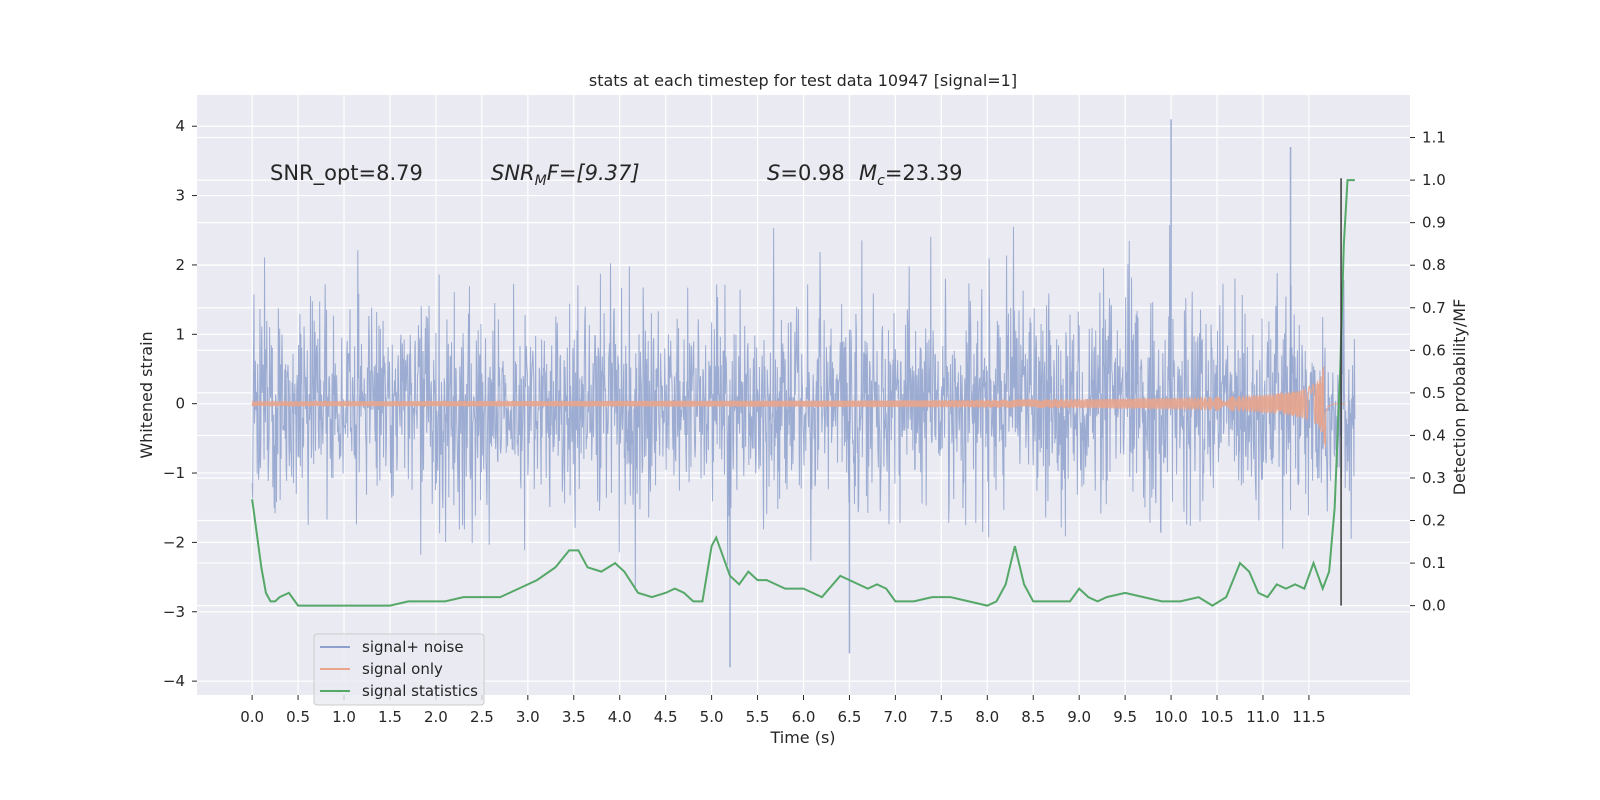 This screenshot has height=800, width=1600. What do you see at coordinates (941, 717) in the screenshot?
I see `x-tick-label: 7.5` at bounding box center [941, 717].